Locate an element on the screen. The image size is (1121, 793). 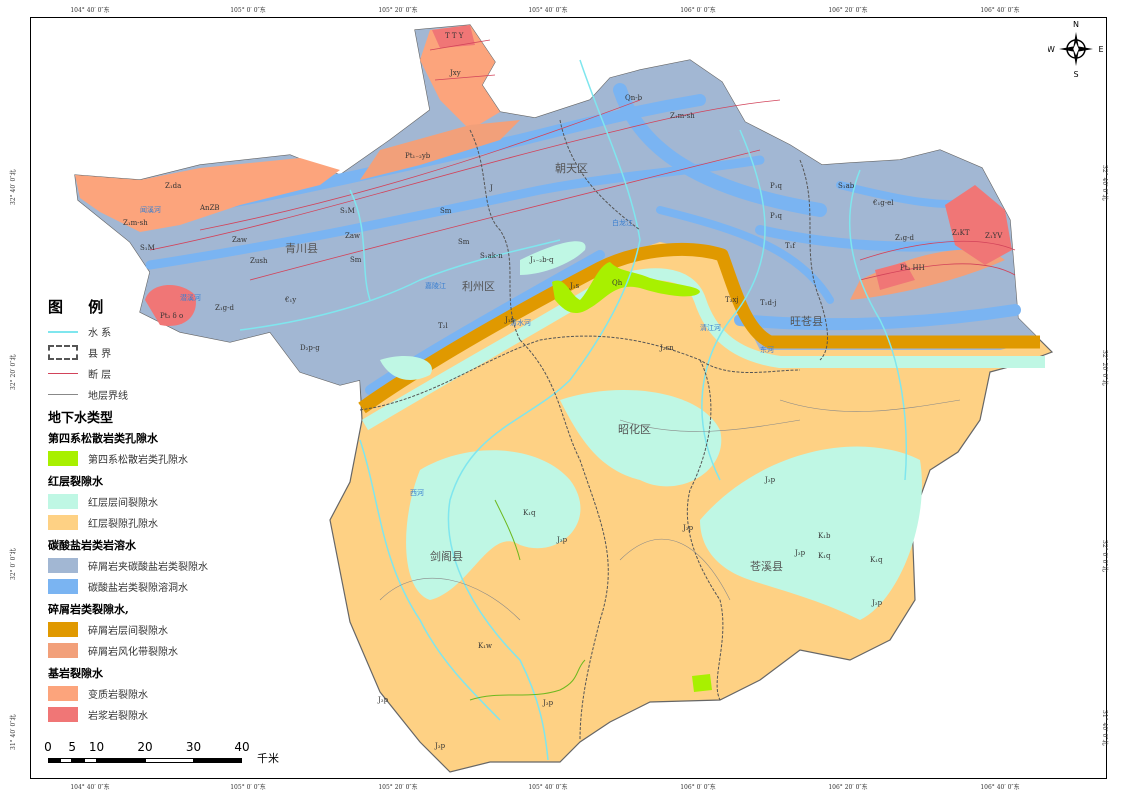
county-label: 苍溪县 is located at coordinates (766, 566).